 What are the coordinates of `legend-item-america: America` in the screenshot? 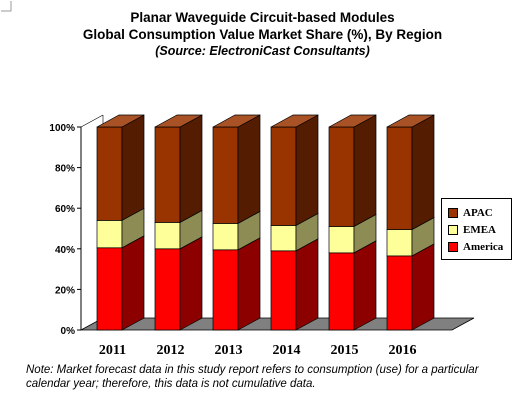 It's located at (475, 247).